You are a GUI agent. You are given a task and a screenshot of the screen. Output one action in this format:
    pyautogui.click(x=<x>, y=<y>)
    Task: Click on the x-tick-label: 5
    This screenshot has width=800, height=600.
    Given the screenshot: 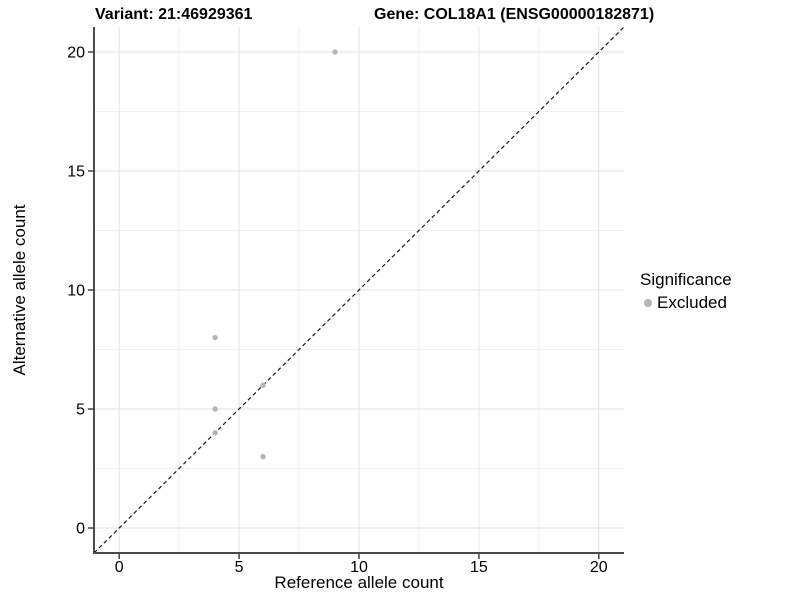 What is the action you would take?
    pyautogui.click(x=239, y=567)
    